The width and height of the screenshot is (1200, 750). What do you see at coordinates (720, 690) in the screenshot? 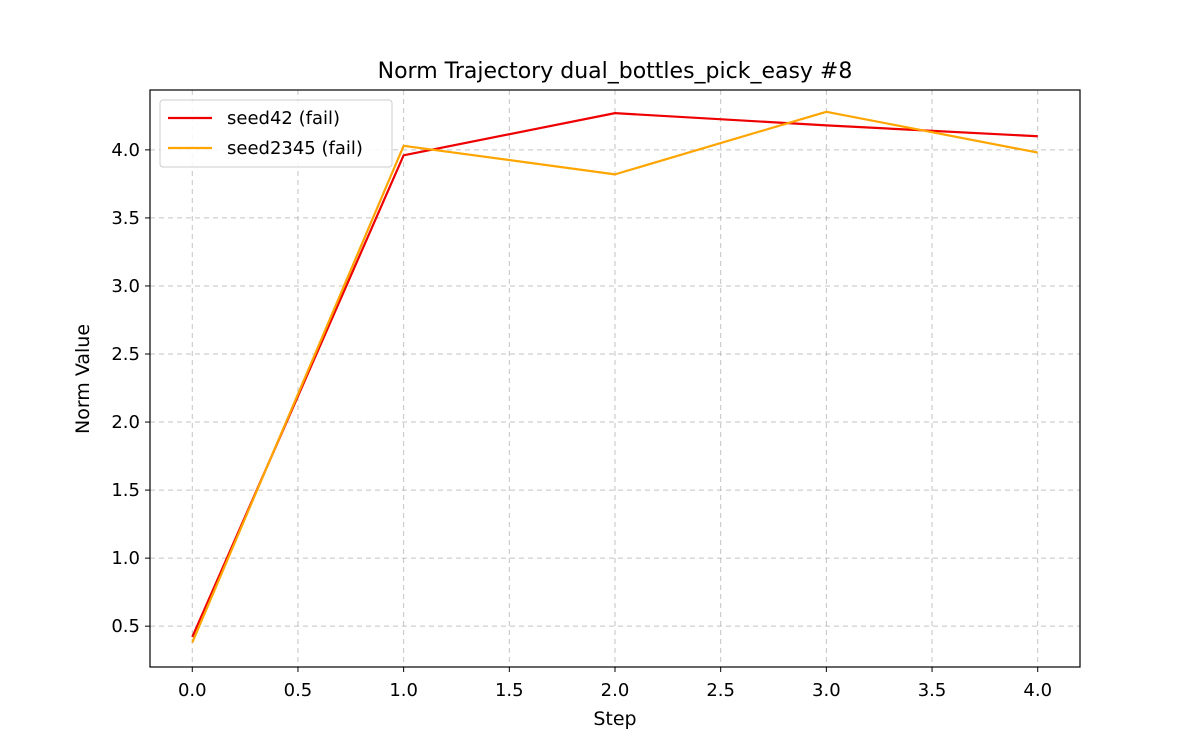
I see `x-tick-label: 2.5` at bounding box center [720, 690].